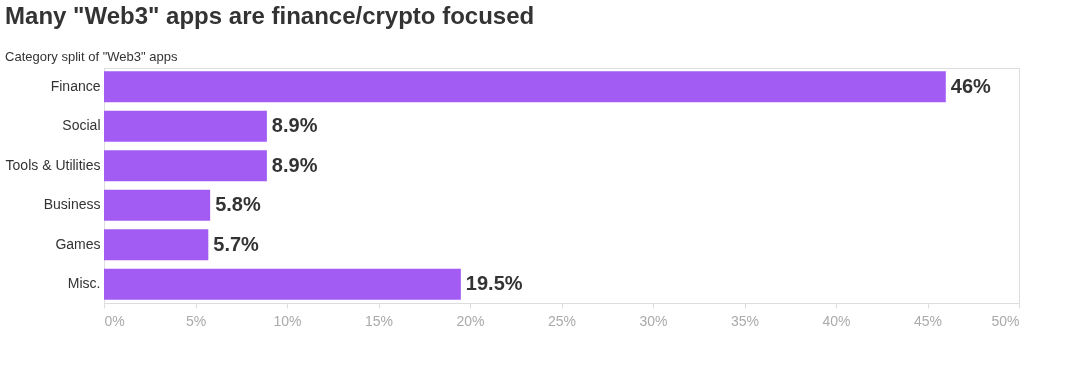 Image resolution: width=1075 pixels, height=371 pixels. What do you see at coordinates (745, 320) in the screenshot?
I see `x-tick-label: 35%` at bounding box center [745, 320].